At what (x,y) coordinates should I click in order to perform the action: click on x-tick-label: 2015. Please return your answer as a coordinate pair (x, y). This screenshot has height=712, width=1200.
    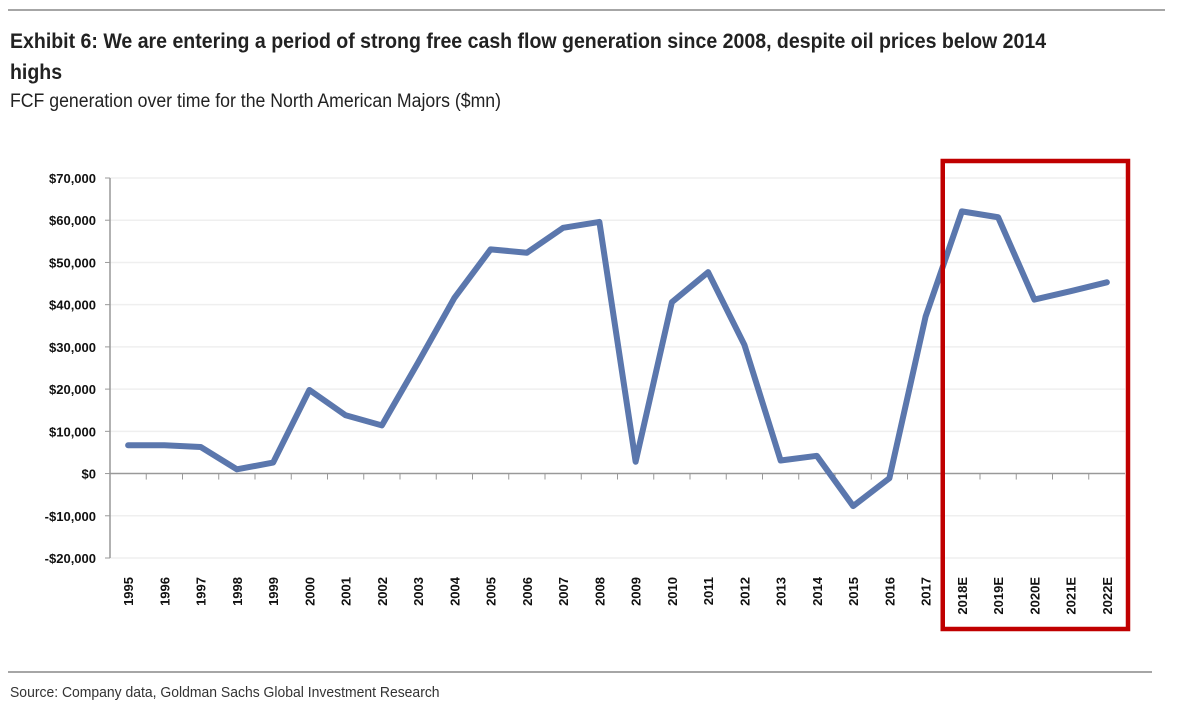
    Looking at the image, I should click on (853, 591).